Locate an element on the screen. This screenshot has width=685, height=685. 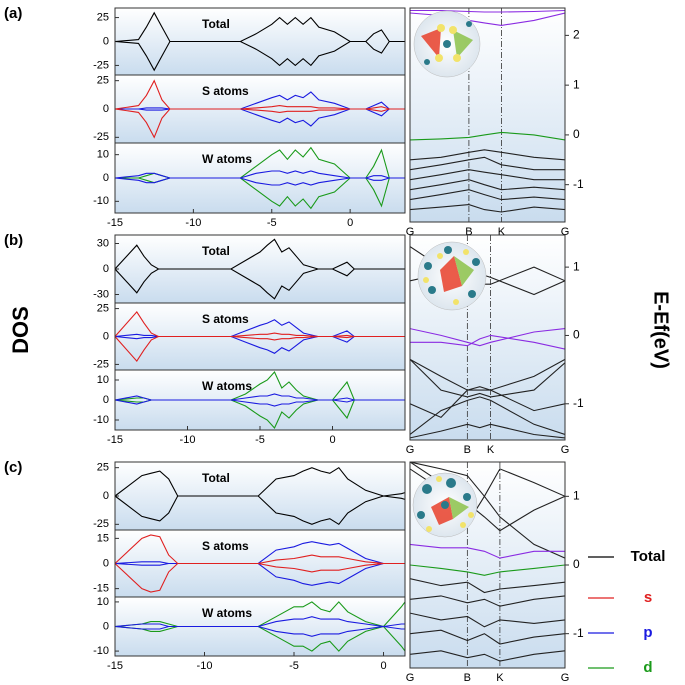
y-tick-label: -15 is located at coordinates (101, 589).